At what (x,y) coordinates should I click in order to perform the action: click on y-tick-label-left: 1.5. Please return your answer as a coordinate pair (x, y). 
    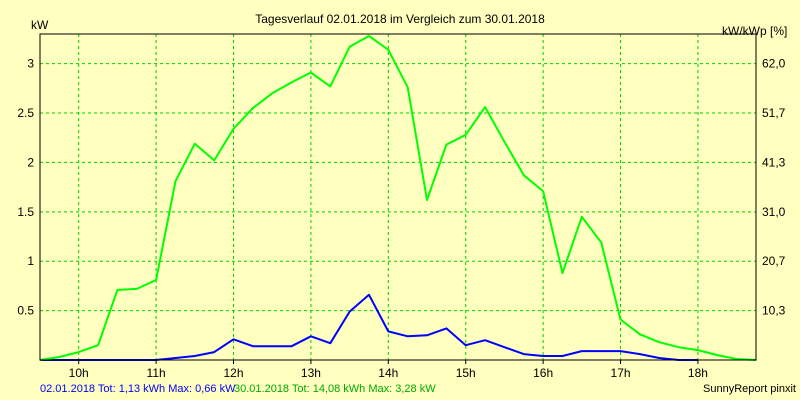
    Looking at the image, I should click on (25, 212).